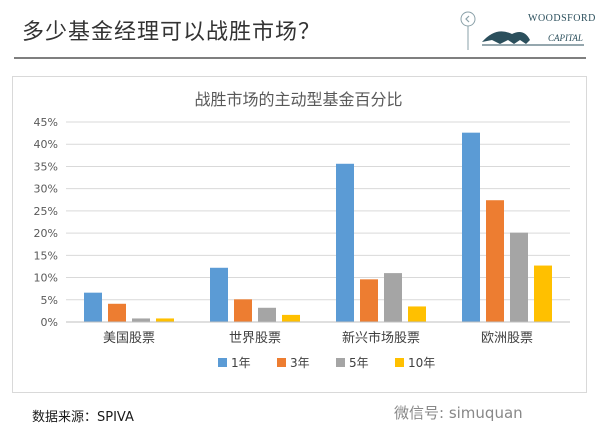  Describe the element at coordinates (522, 30) in the screenshot. I see `company-logo` at that location.